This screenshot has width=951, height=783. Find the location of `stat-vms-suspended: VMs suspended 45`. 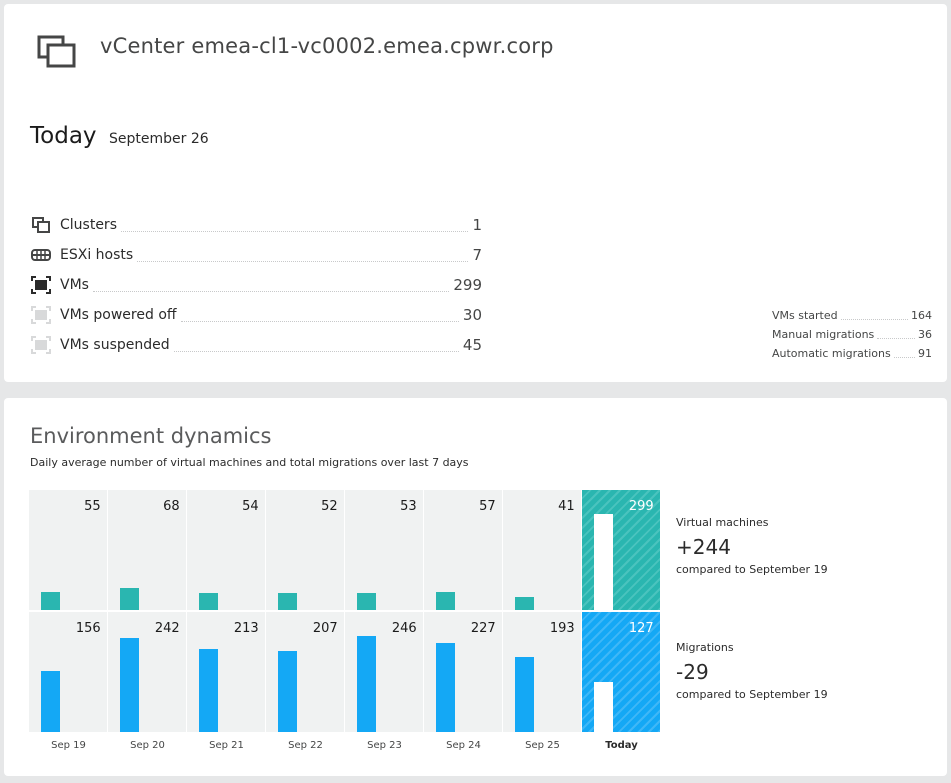

stat-vms-suspended: VMs suspended 45 is located at coordinates (256, 345).